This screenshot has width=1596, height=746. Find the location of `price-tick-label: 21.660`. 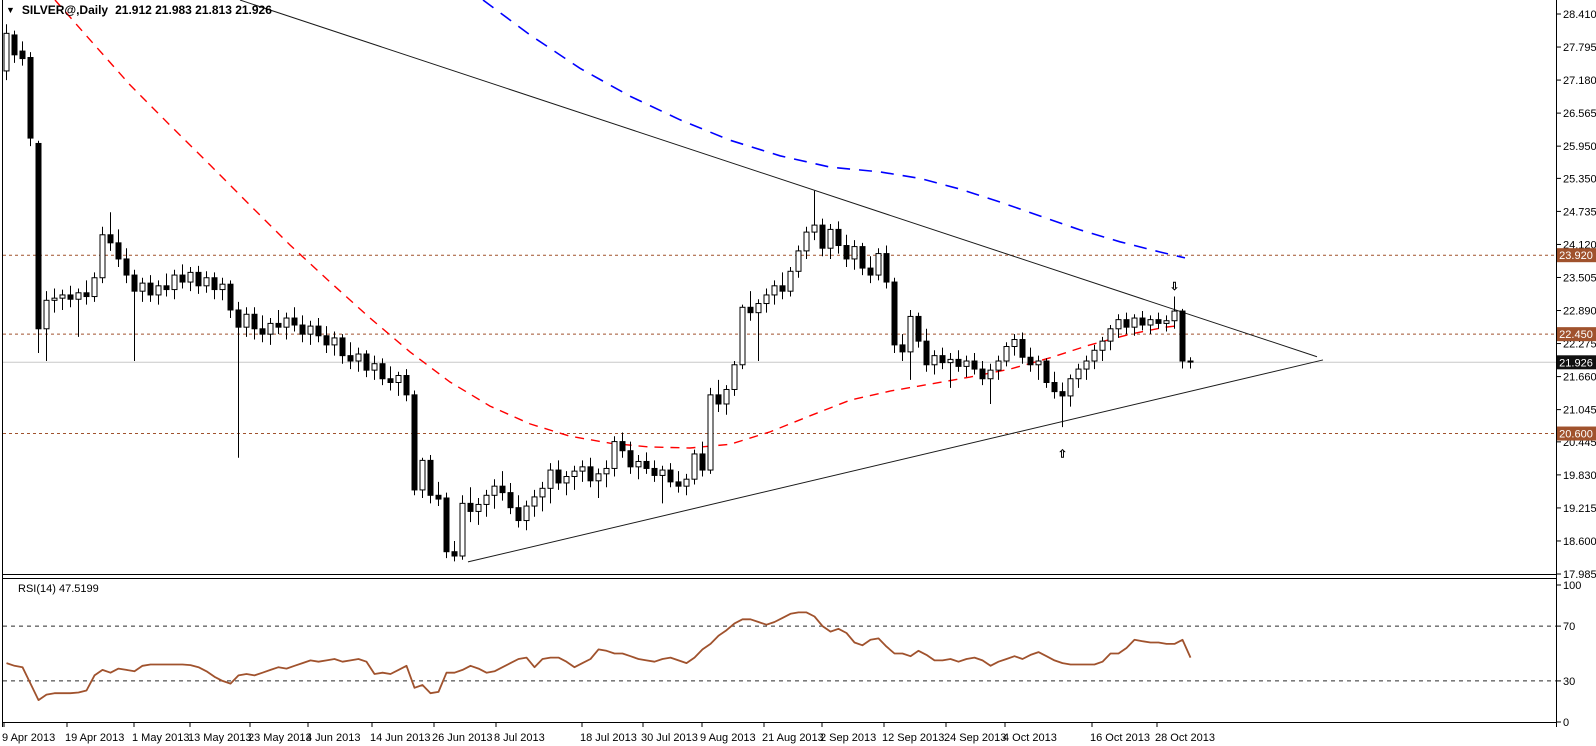

price-tick-label: 21.660 is located at coordinates (1579, 378).